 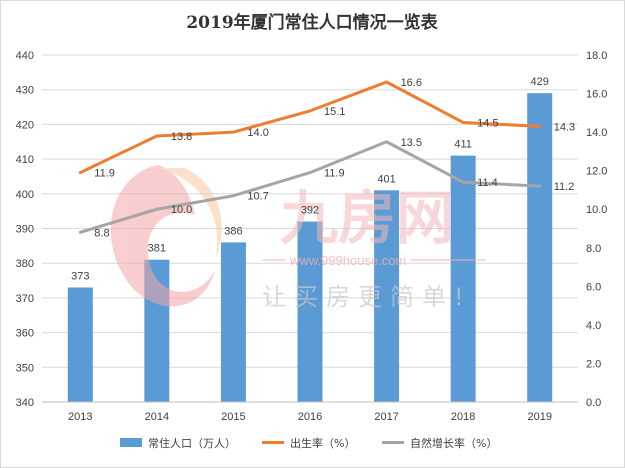 I want to click on left-axis-tick-label: 380, so click(x=25, y=264).